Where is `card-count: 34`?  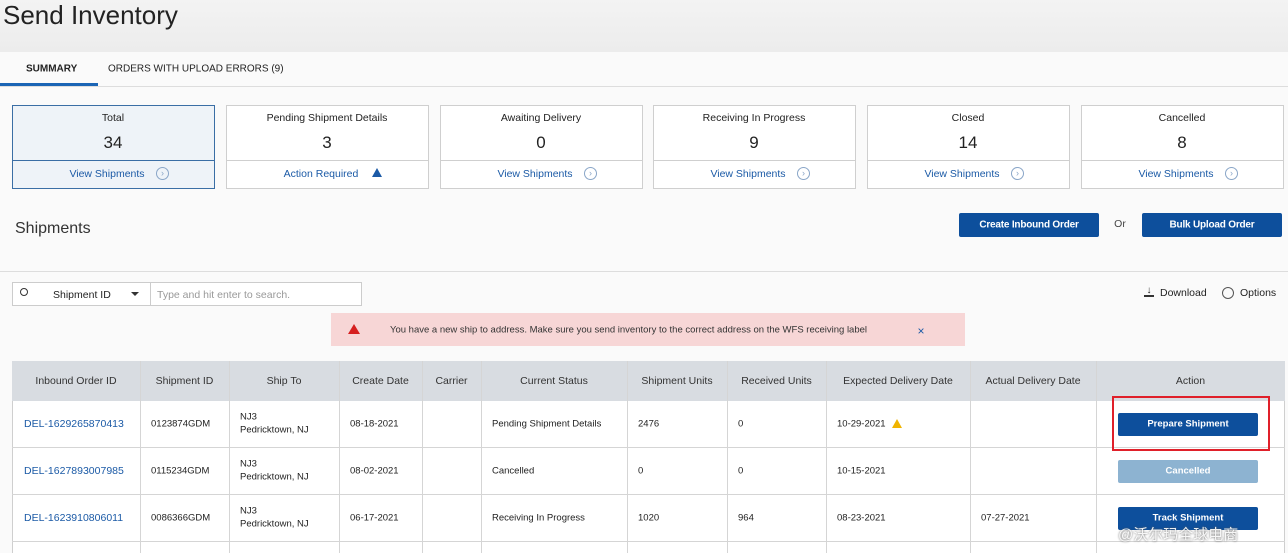 card-count: 34 is located at coordinates (113, 142).